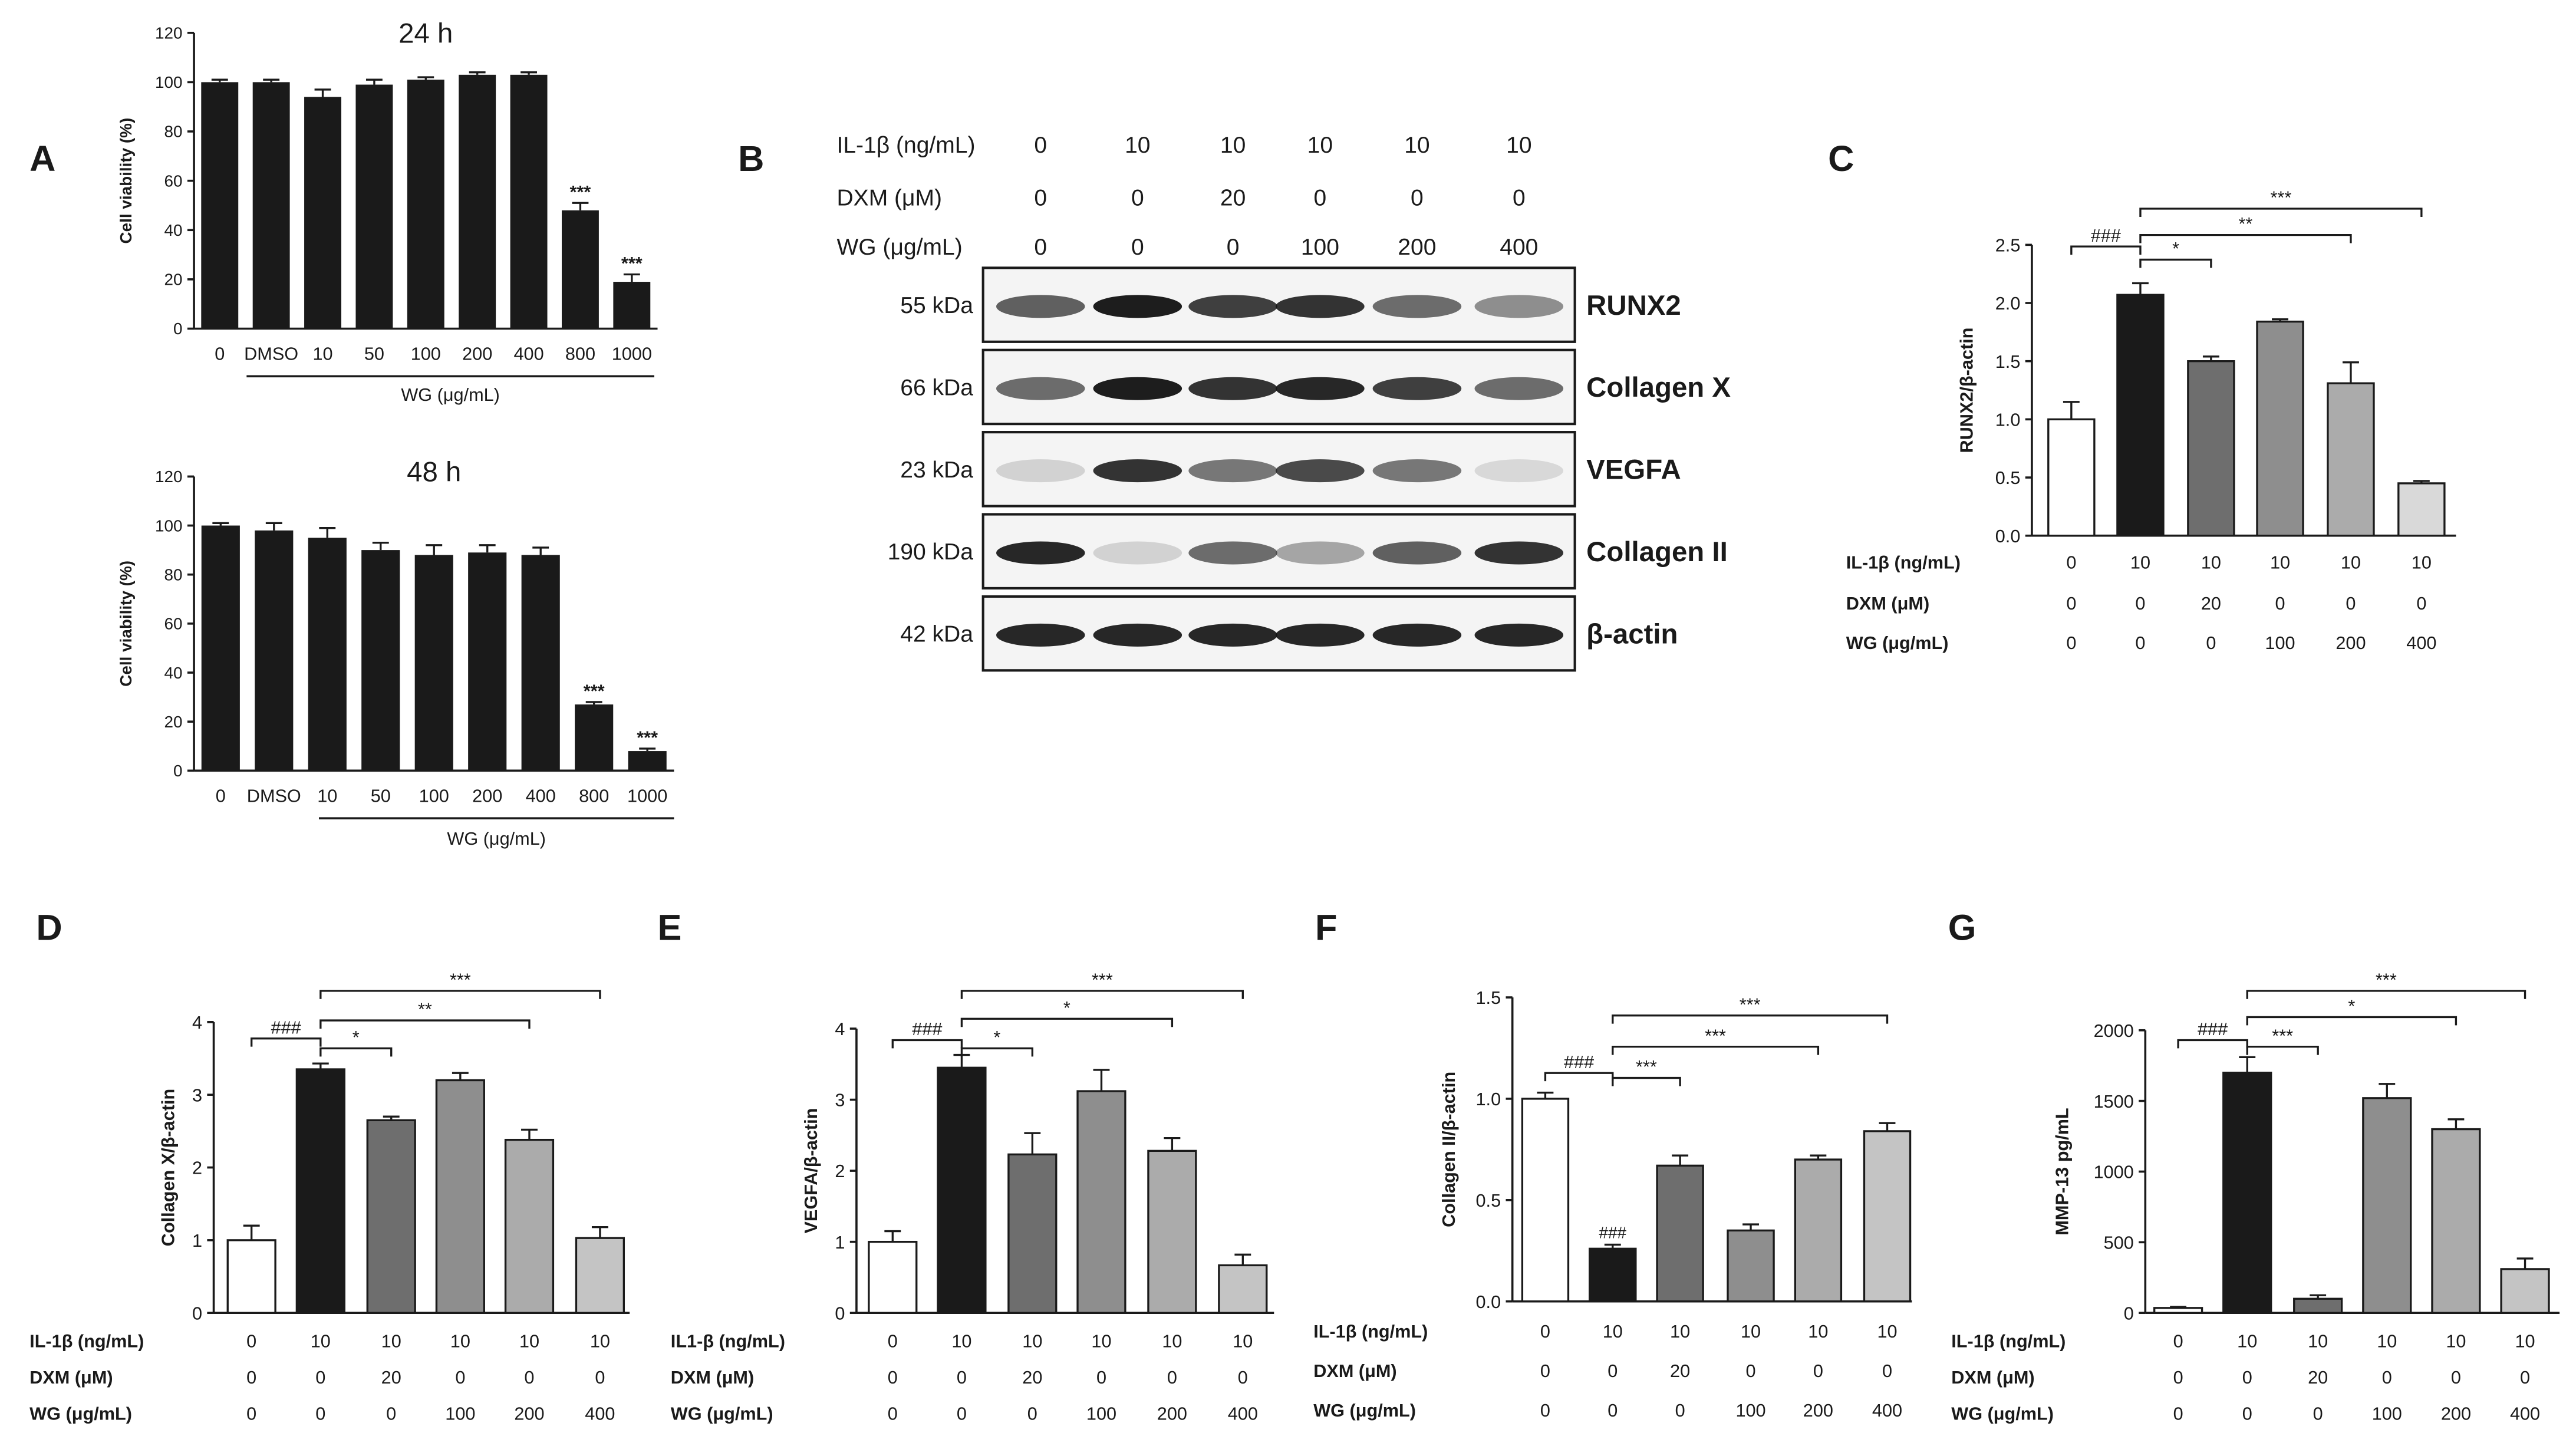 This screenshot has width=2576, height=1446. What do you see at coordinates (1962, 927) in the screenshot?
I see `panel-label-g: G` at bounding box center [1962, 927].